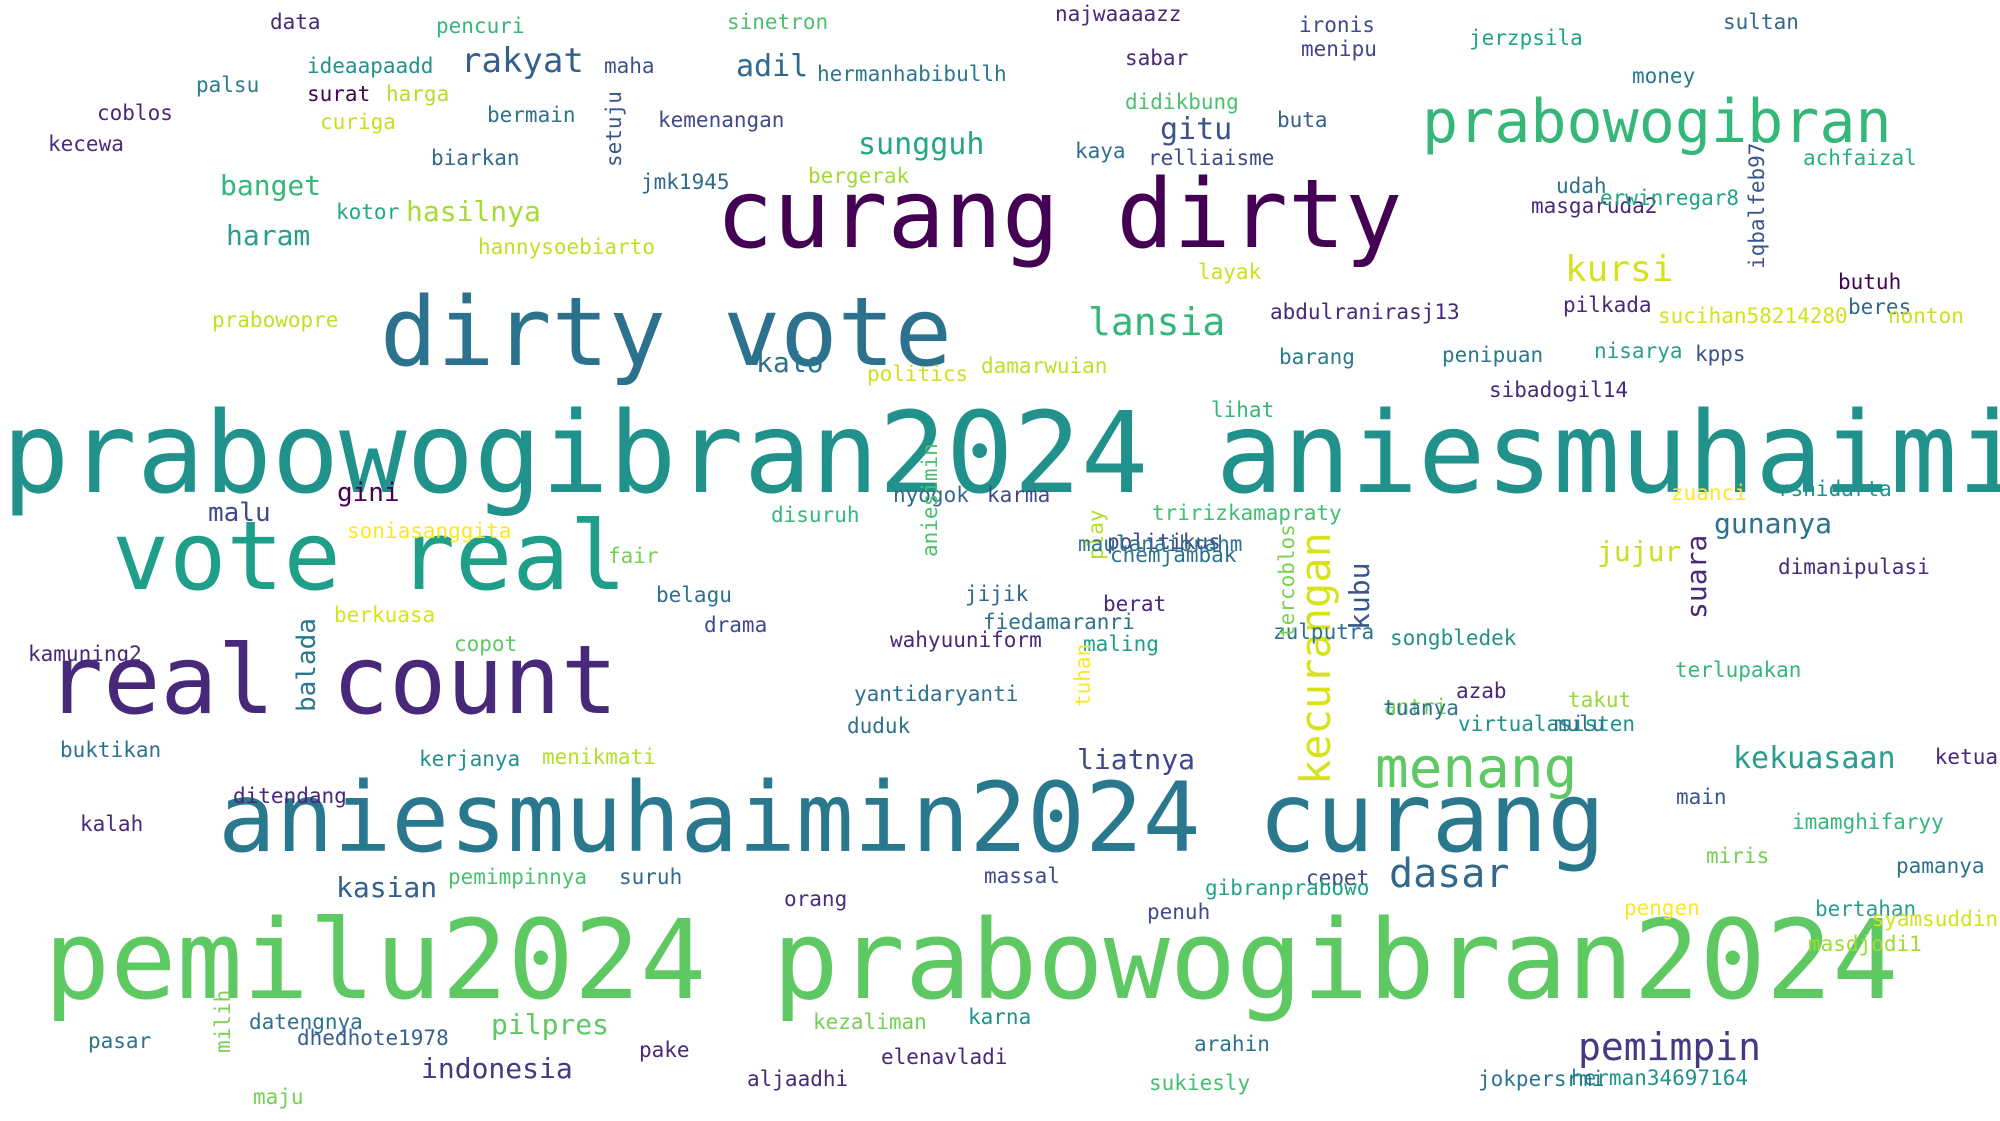 Image resolution: width=2000 pixels, height=1121 pixels. Describe the element at coordinates (912, 818) in the screenshot. I see `word-aniesmuhaimin2024-curang: aniesmuhaimin2024 curang` at that location.